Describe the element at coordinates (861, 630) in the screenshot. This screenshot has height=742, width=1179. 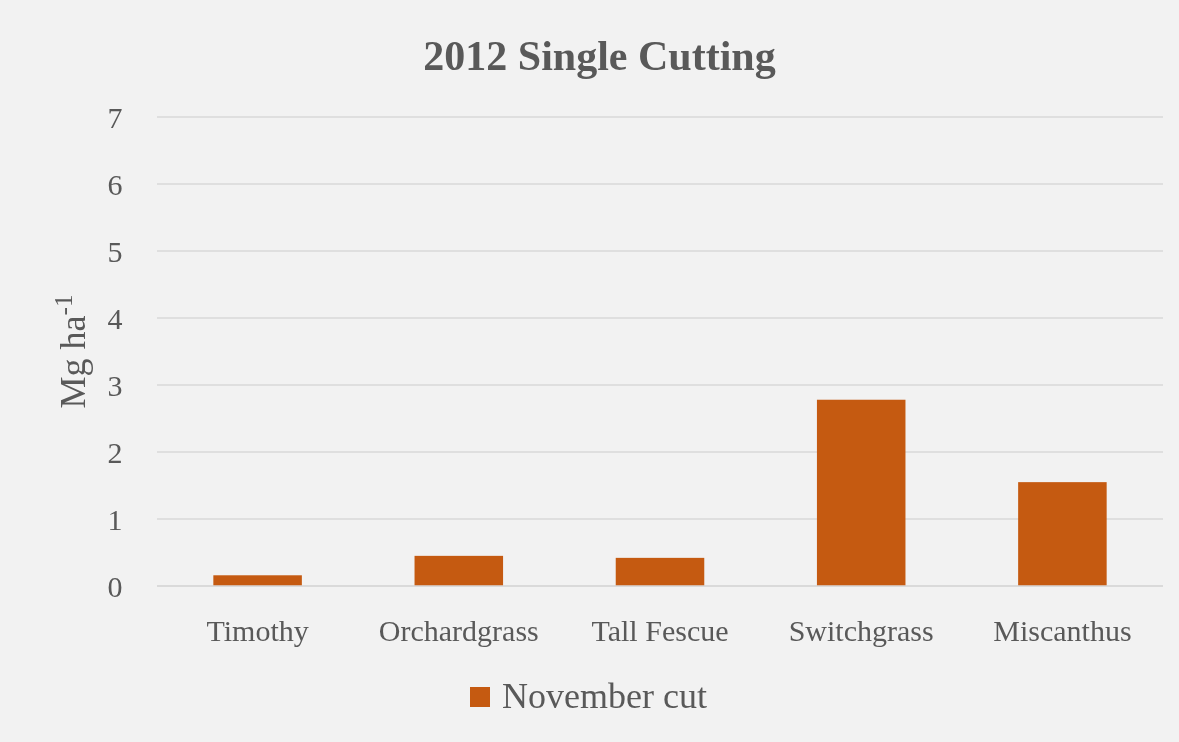
I see `x-tick-label: Switchgrass` at that location.